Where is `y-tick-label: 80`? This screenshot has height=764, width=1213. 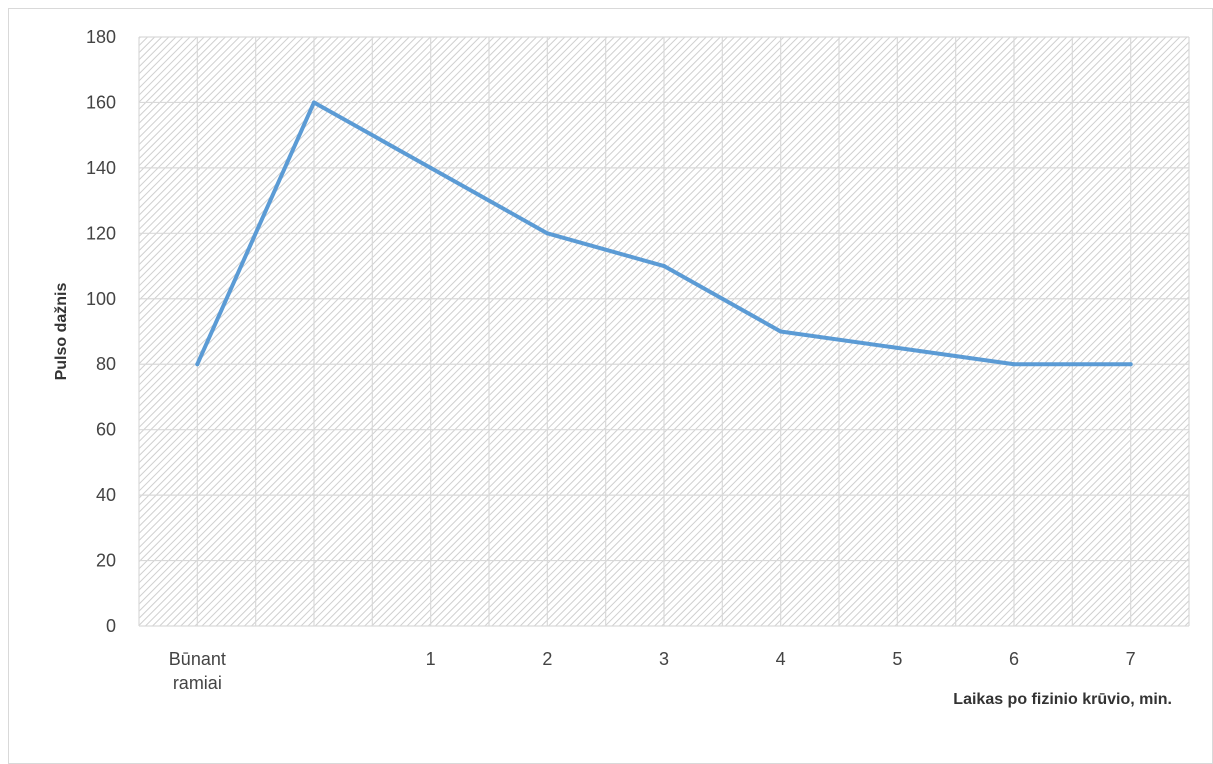
y-tick-label: 80 is located at coordinates (106, 364).